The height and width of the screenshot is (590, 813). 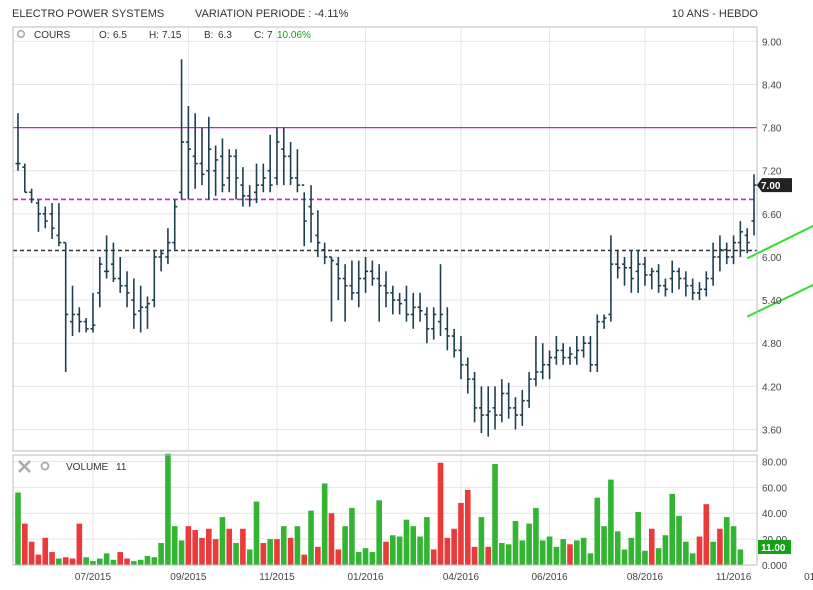 I want to click on price-tick-label: 7.20, so click(x=772, y=172).